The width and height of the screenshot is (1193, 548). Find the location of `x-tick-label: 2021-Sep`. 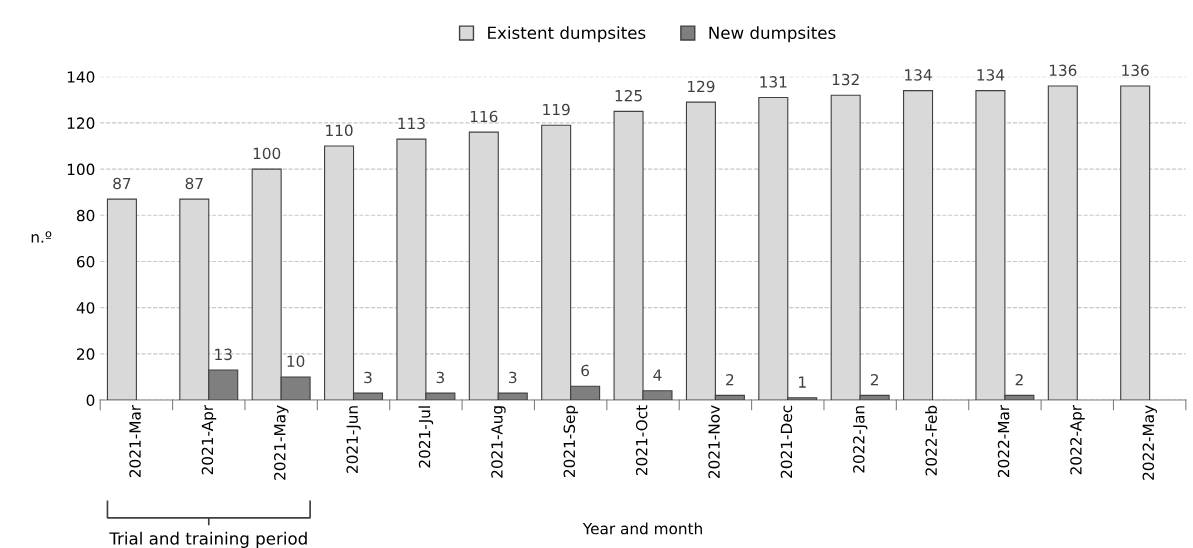

x-tick-label: 2021-Sep is located at coordinates (571, 441).